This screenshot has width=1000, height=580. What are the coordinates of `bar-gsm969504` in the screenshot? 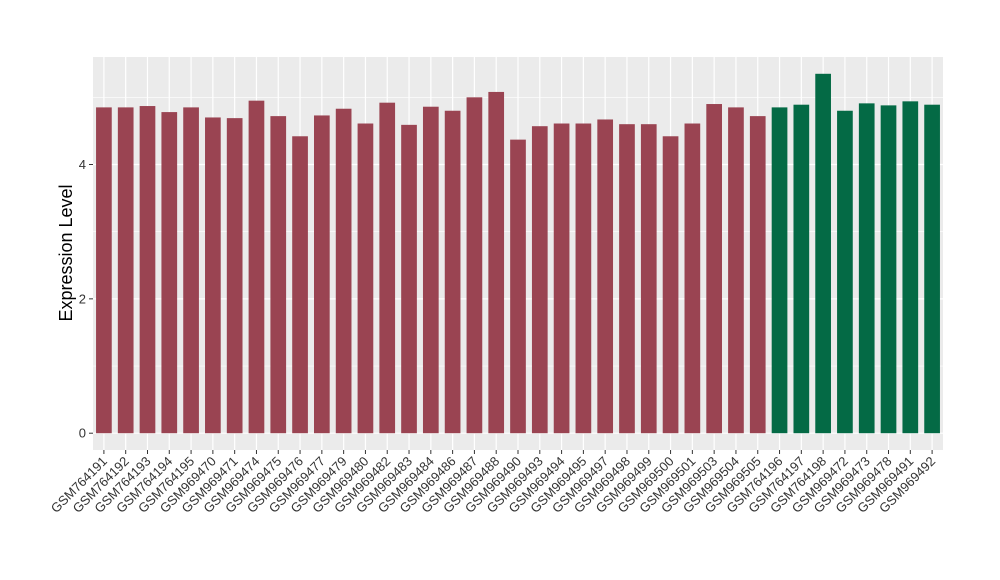 It's located at (736, 270).